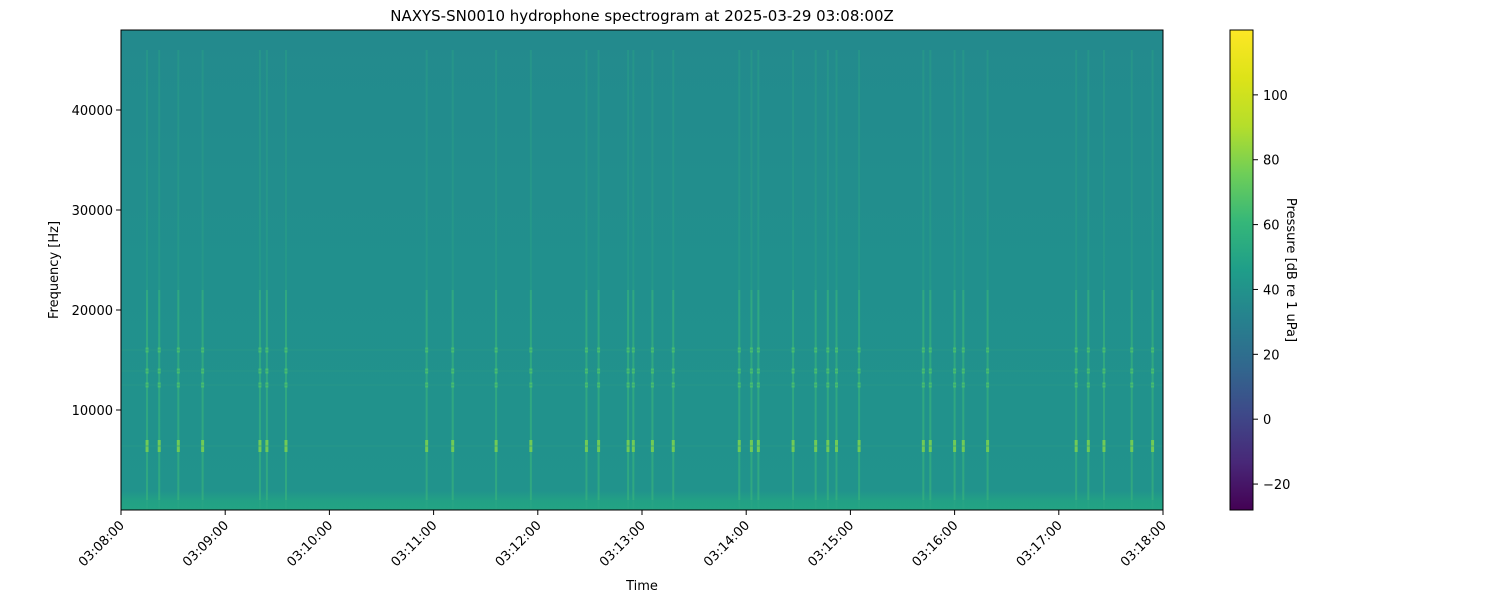 Image resolution: width=1500 pixels, height=604 pixels. I want to click on colorbar-tick-label: 60, so click(1271, 226).